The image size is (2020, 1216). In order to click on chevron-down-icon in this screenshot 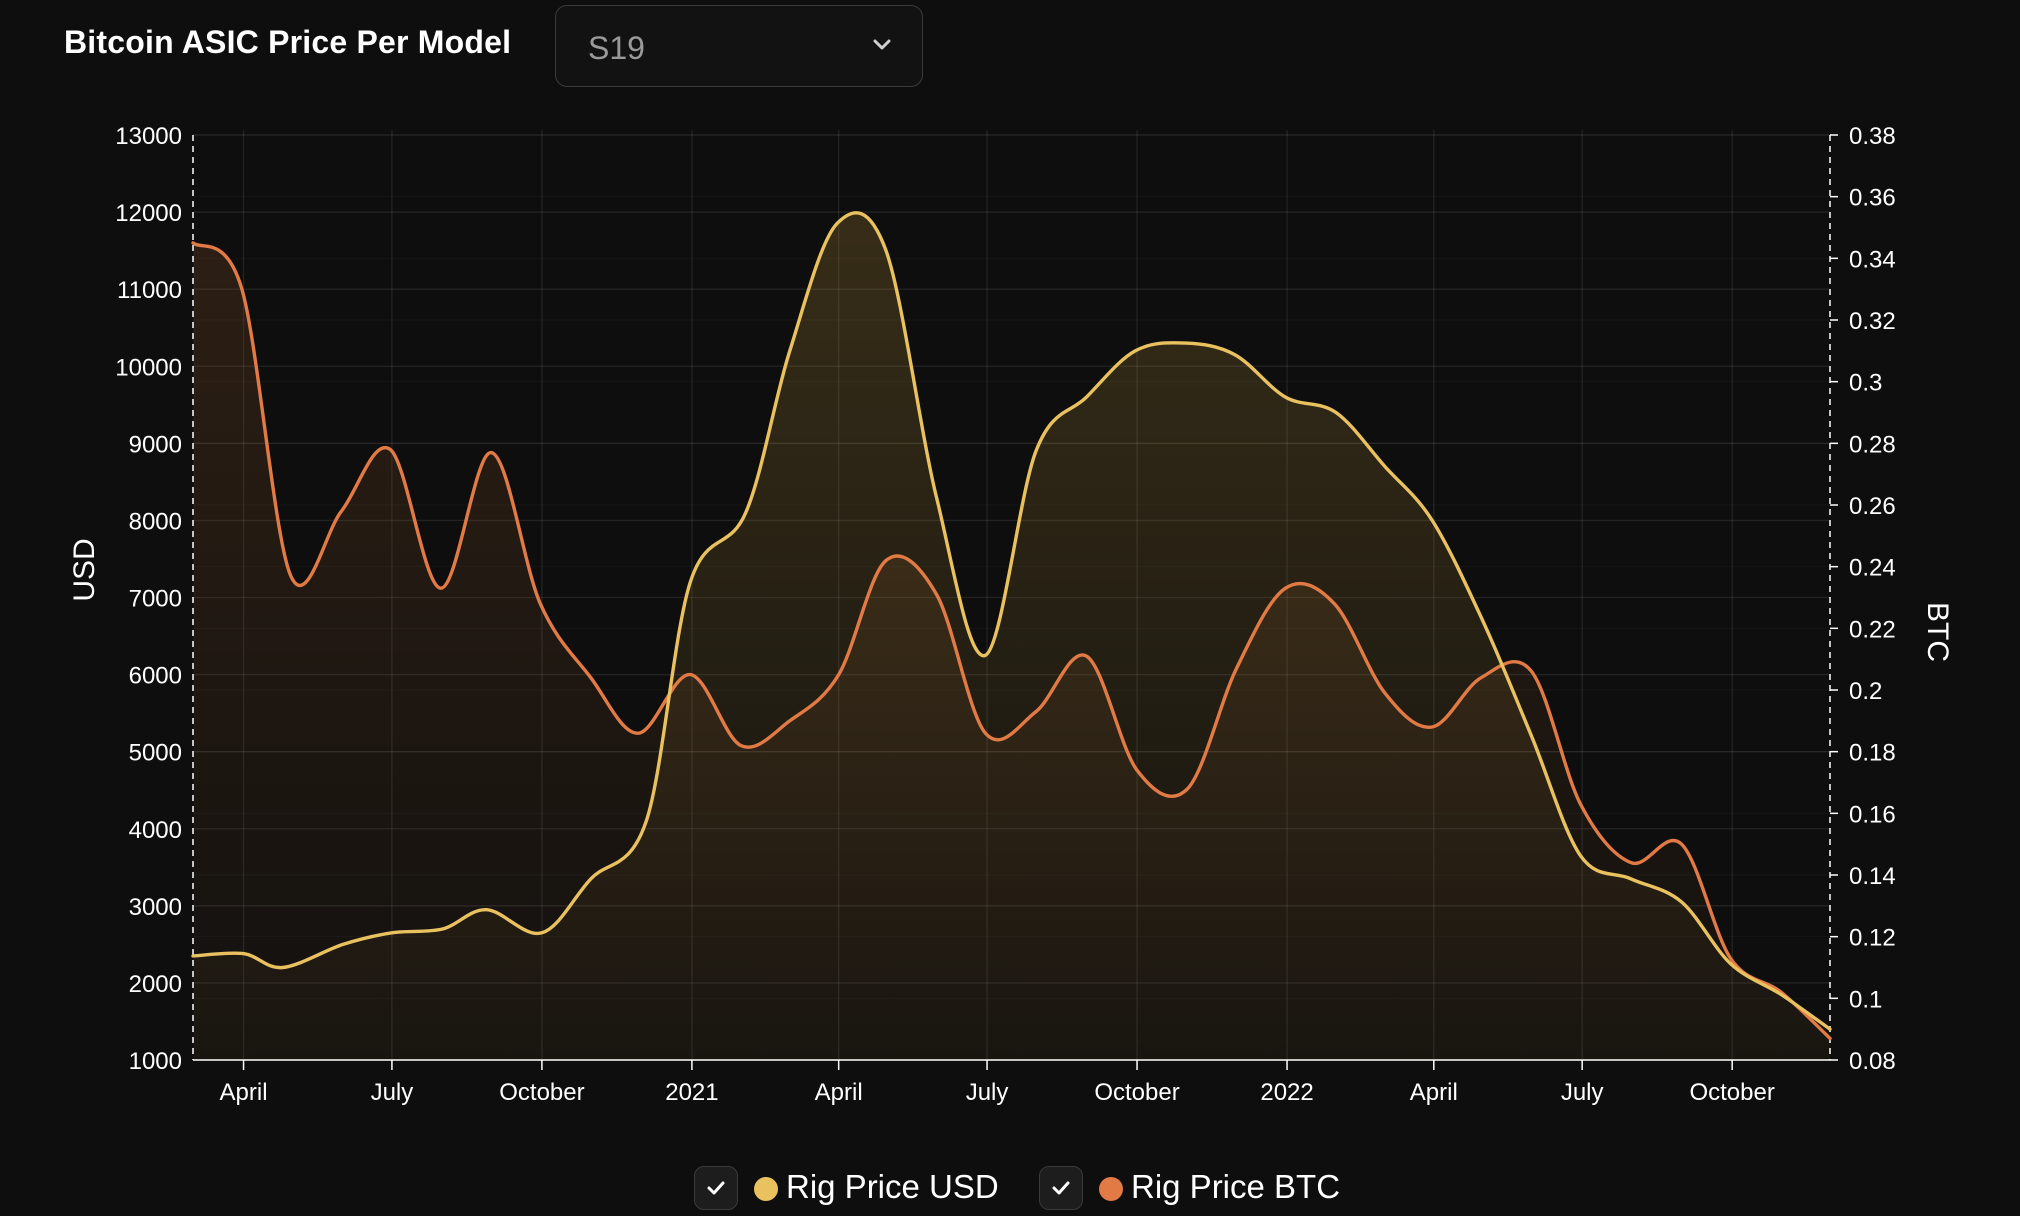, I will do `click(882, 44)`.